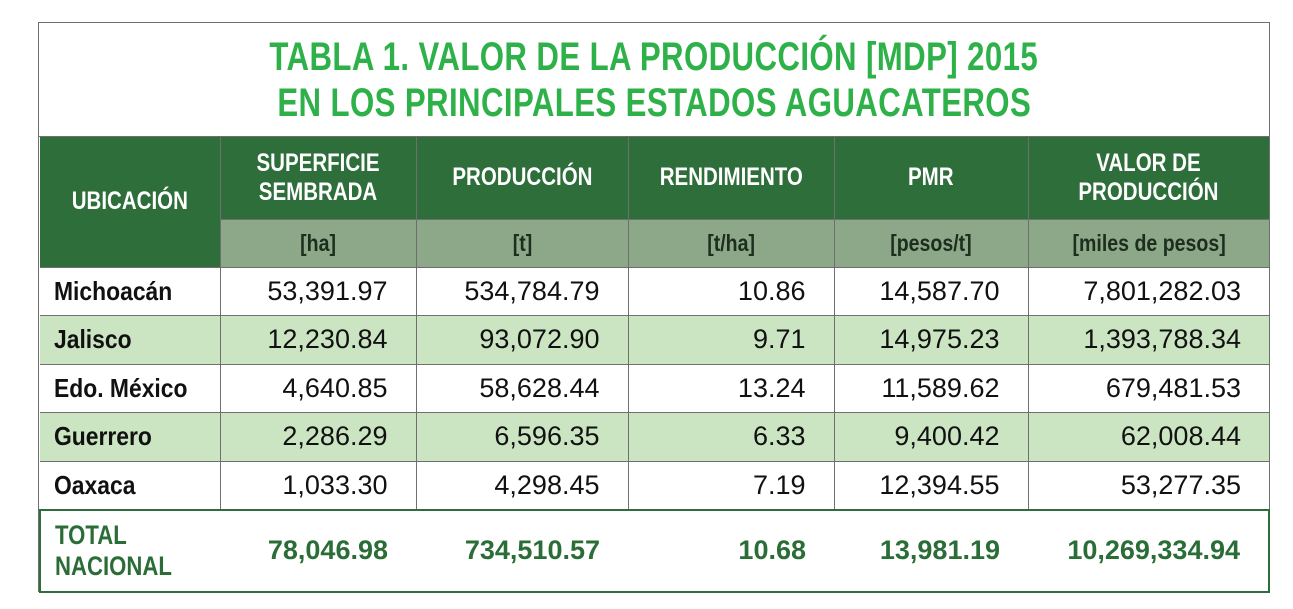  What do you see at coordinates (522, 485) in the screenshot?
I see `cell-produccion: 4,298.45` at bounding box center [522, 485].